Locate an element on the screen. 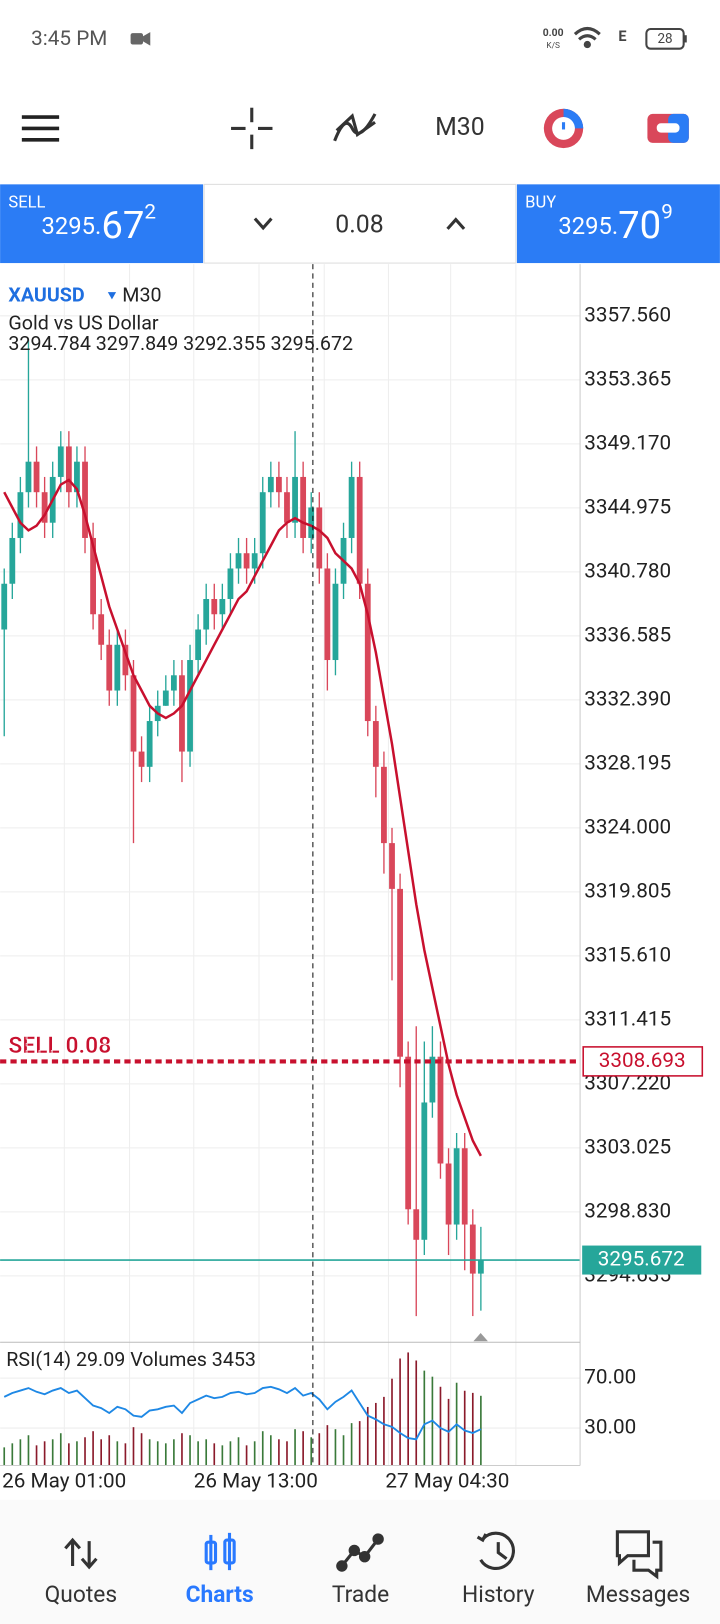  indicators-button is located at coordinates (355, 127).